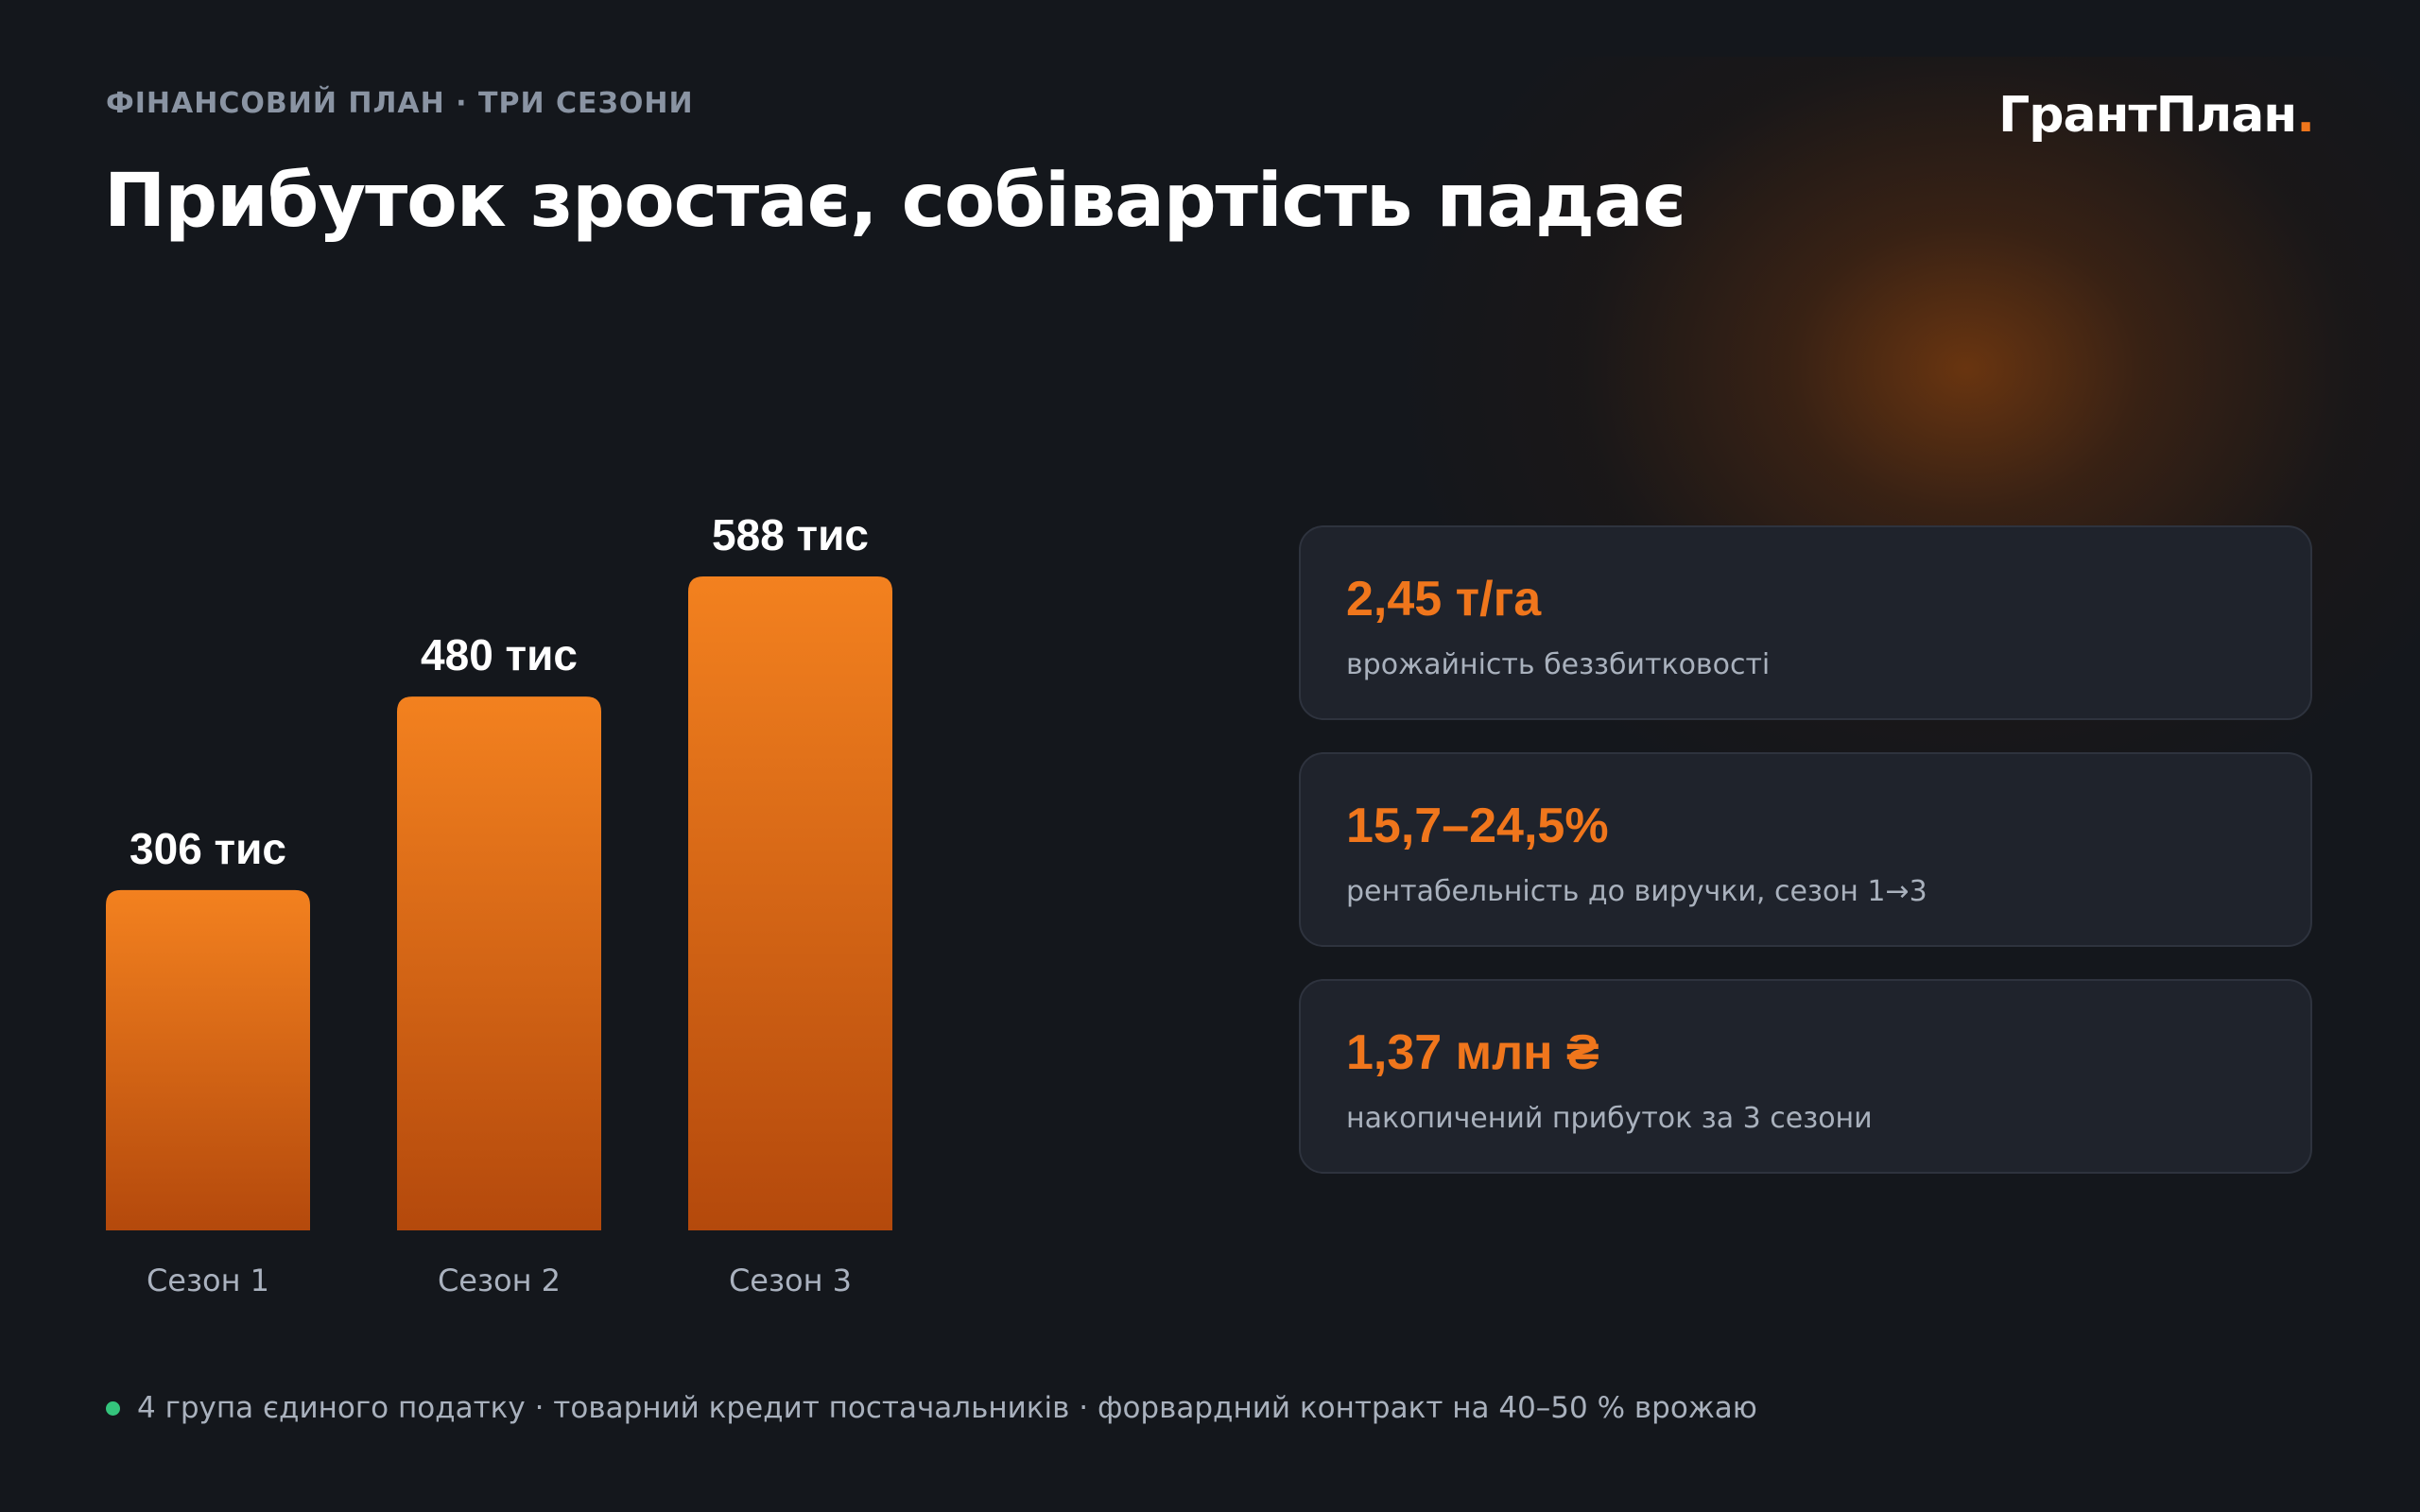 Image resolution: width=2420 pixels, height=1512 pixels. What do you see at coordinates (2147, 115) in the screenshot?
I see `logo-text: ГрантПлан` at bounding box center [2147, 115].